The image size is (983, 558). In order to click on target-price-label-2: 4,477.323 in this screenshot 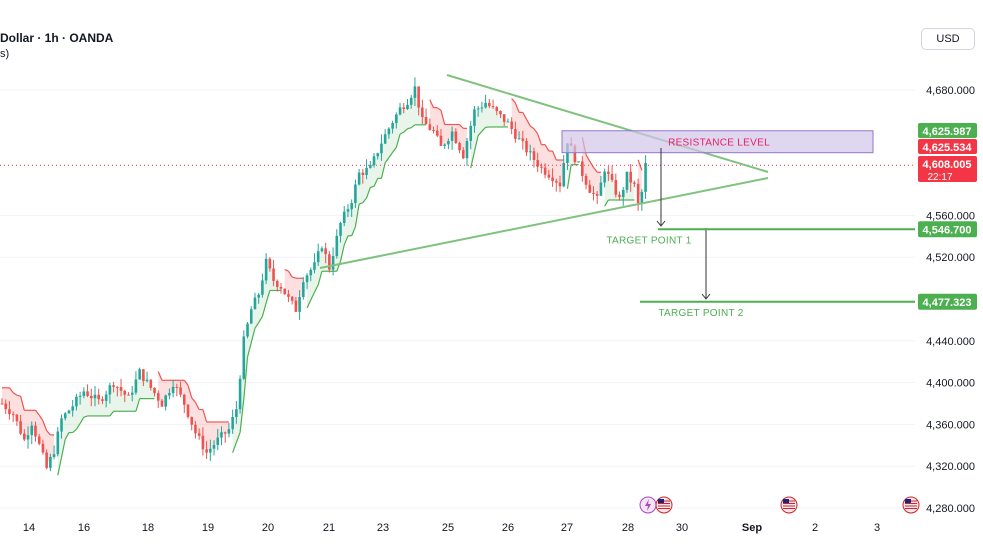, I will do `click(947, 303)`.